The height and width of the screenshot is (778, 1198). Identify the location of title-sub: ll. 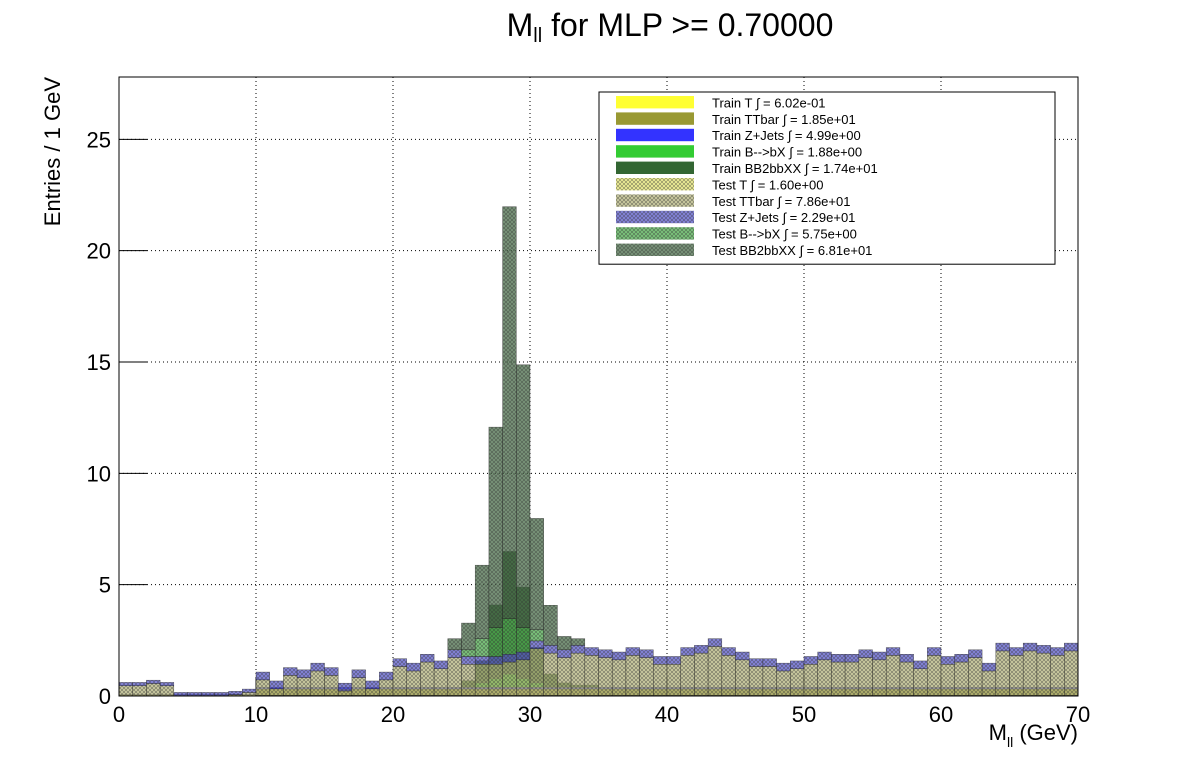
(537, 36).